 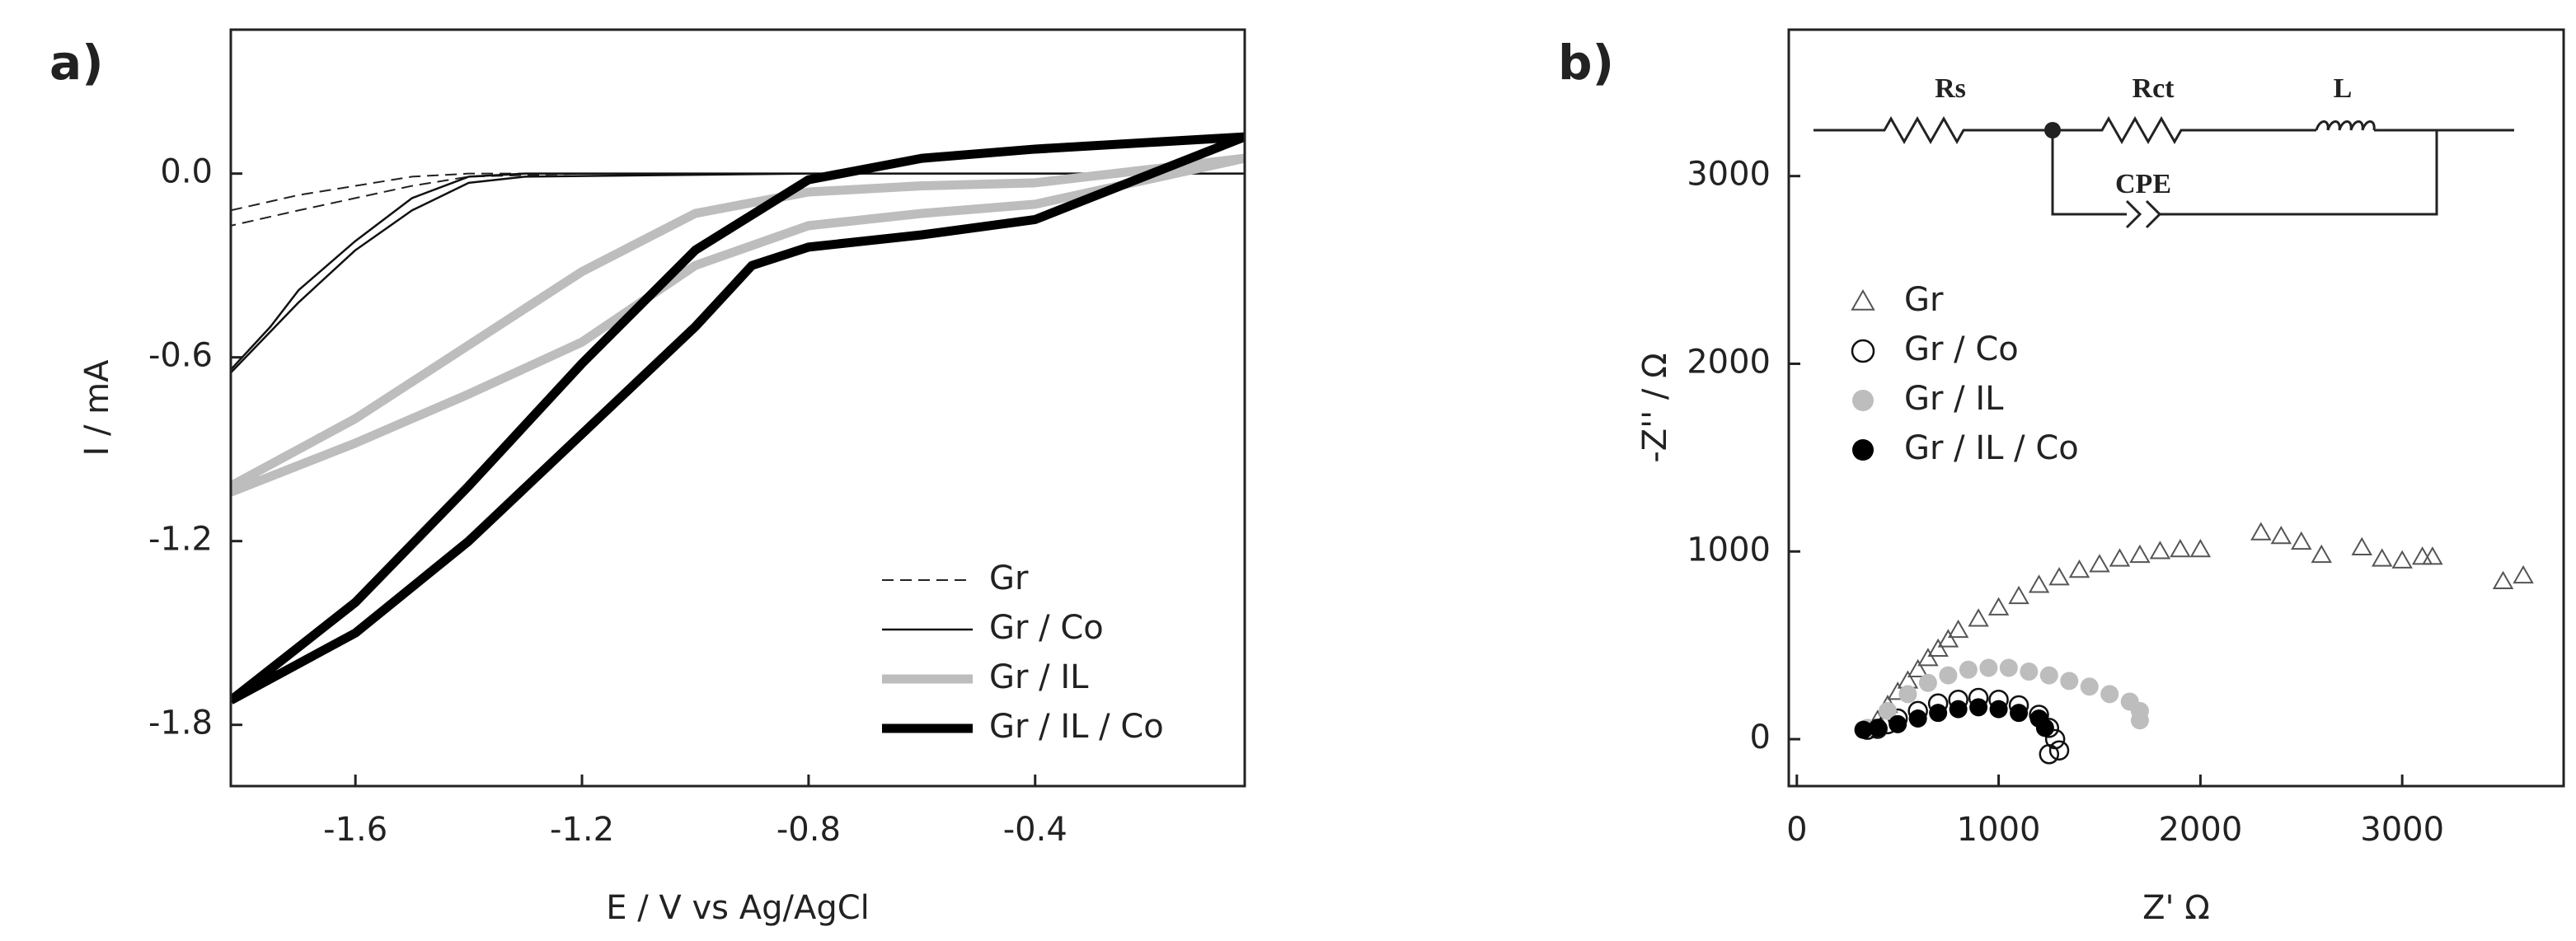 What do you see at coordinates (2402, 830) in the screenshot?
I see `x-tick-label: 3000` at bounding box center [2402, 830].